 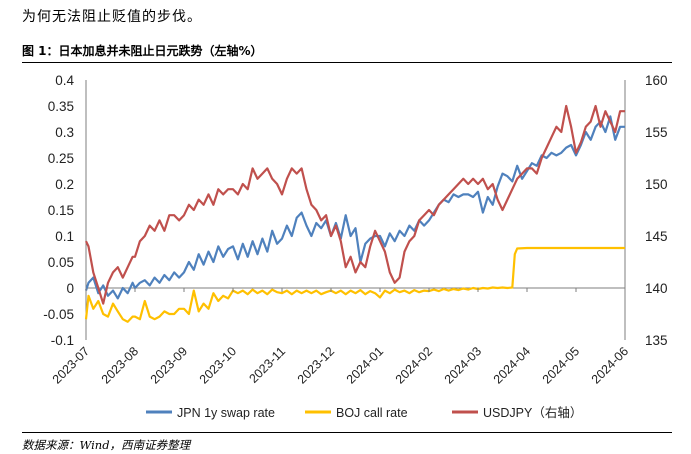 What do you see at coordinates (561, 365) in the screenshot?
I see `x-tick-label: 2024-05` at bounding box center [561, 365].